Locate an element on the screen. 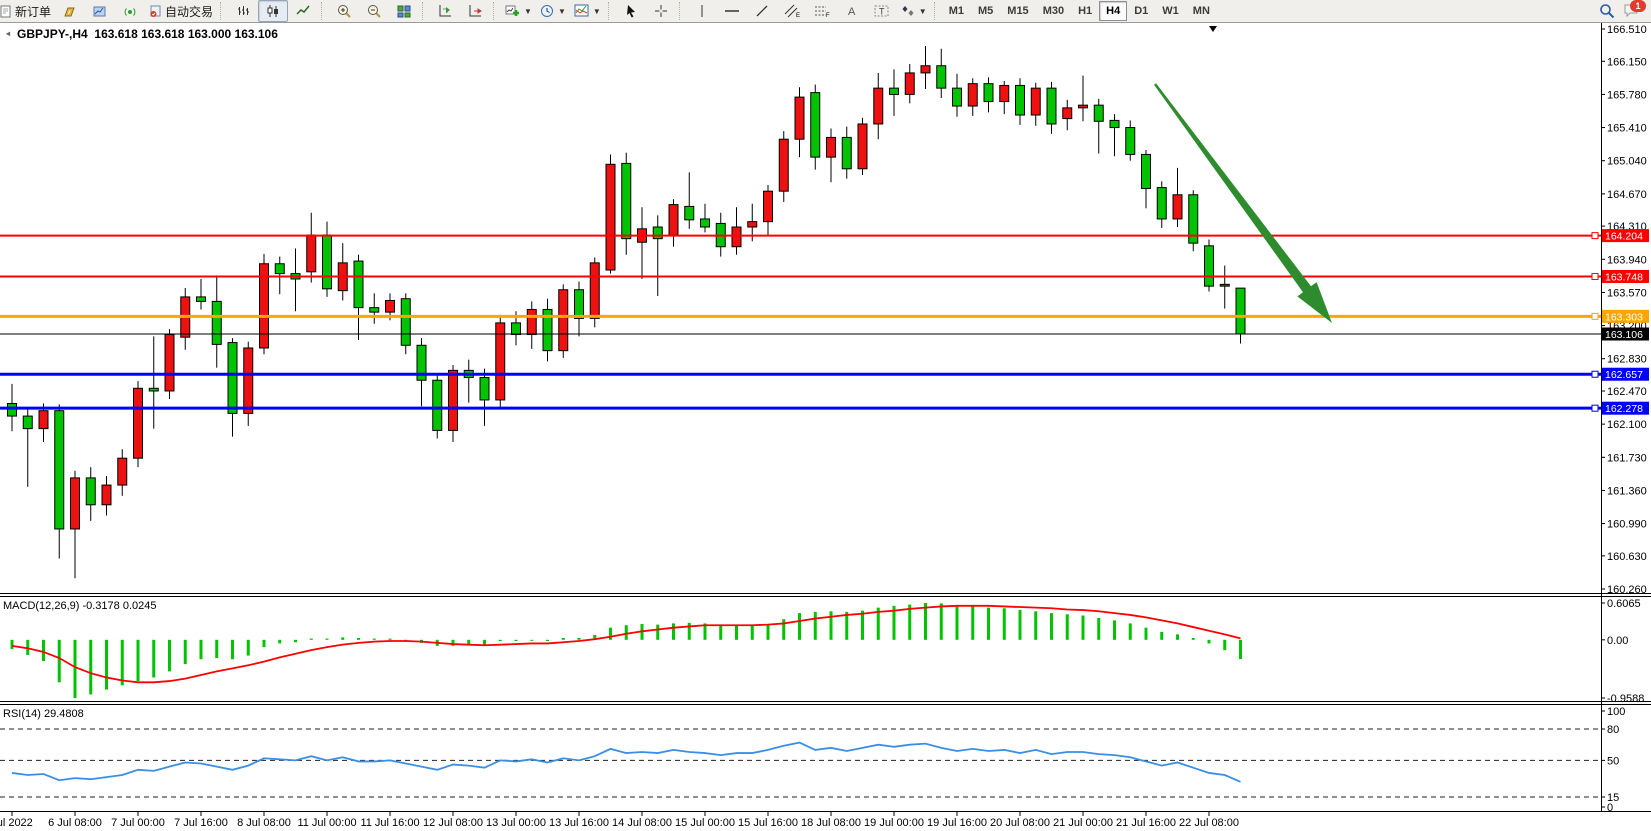  fibonacci-tool-button: F is located at coordinates (822, 11).